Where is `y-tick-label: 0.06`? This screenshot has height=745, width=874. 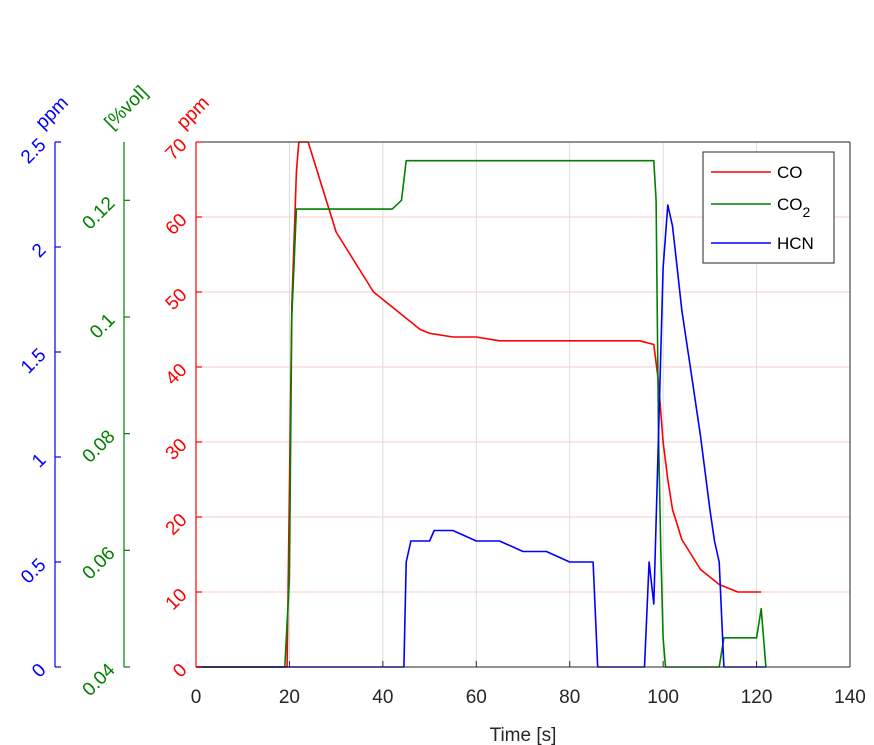 y-tick-label: 0.06 is located at coordinates (99, 563).